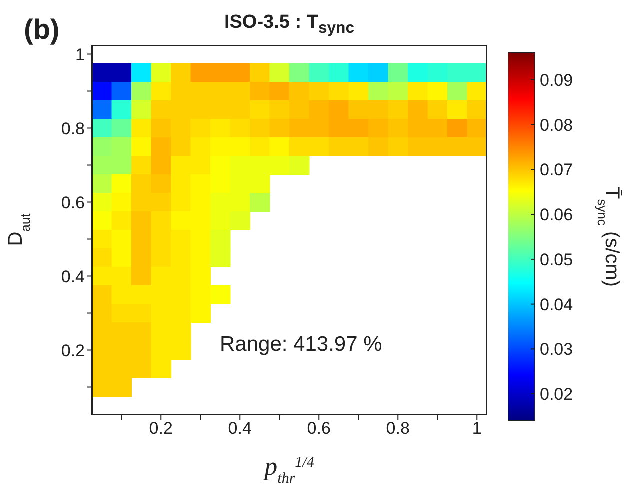  Describe the element at coordinates (557, 350) in the screenshot. I see `color-bar-label: 0.03` at that location.